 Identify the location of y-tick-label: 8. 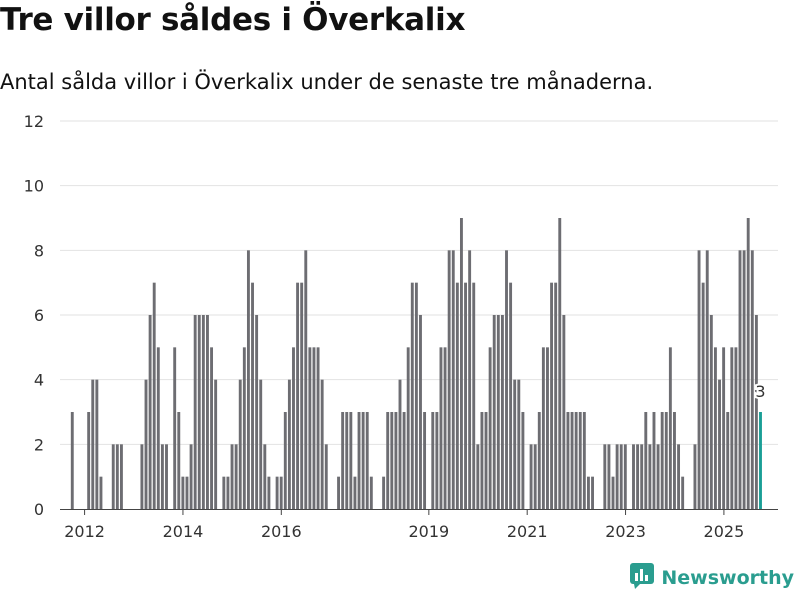
(39, 250).